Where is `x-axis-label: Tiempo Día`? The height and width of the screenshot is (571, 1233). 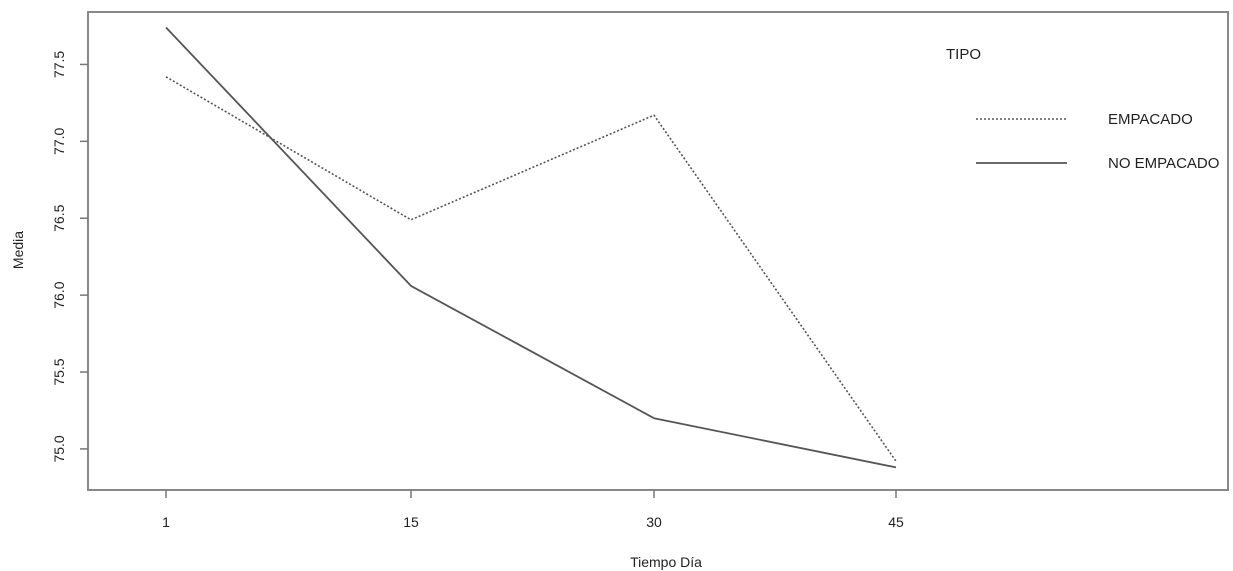 x-axis-label: Tiempo Día is located at coordinates (666, 562).